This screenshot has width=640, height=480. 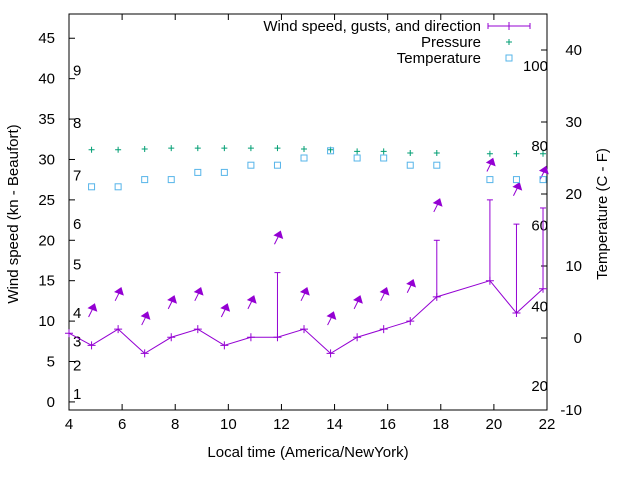 I want to click on x-tick-label: 4, so click(x=69, y=424).